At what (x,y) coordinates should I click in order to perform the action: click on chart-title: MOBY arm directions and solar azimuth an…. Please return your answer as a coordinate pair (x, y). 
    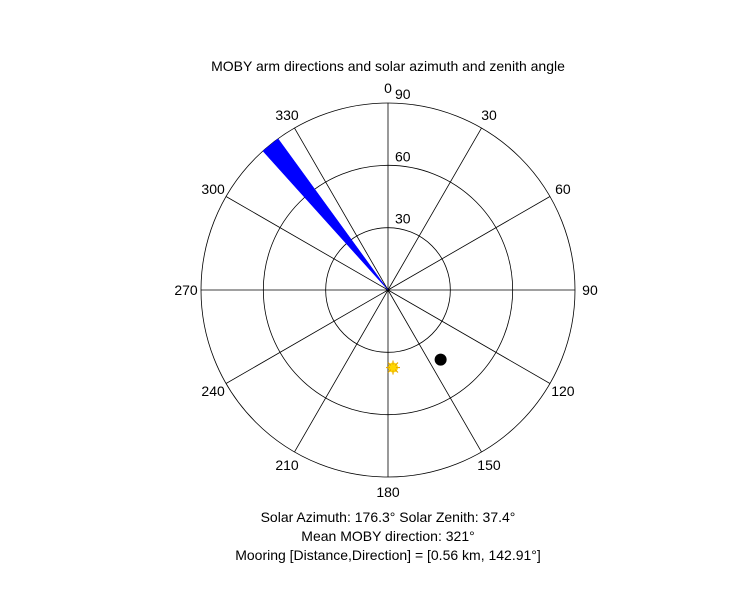
    Looking at the image, I should click on (388, 66).